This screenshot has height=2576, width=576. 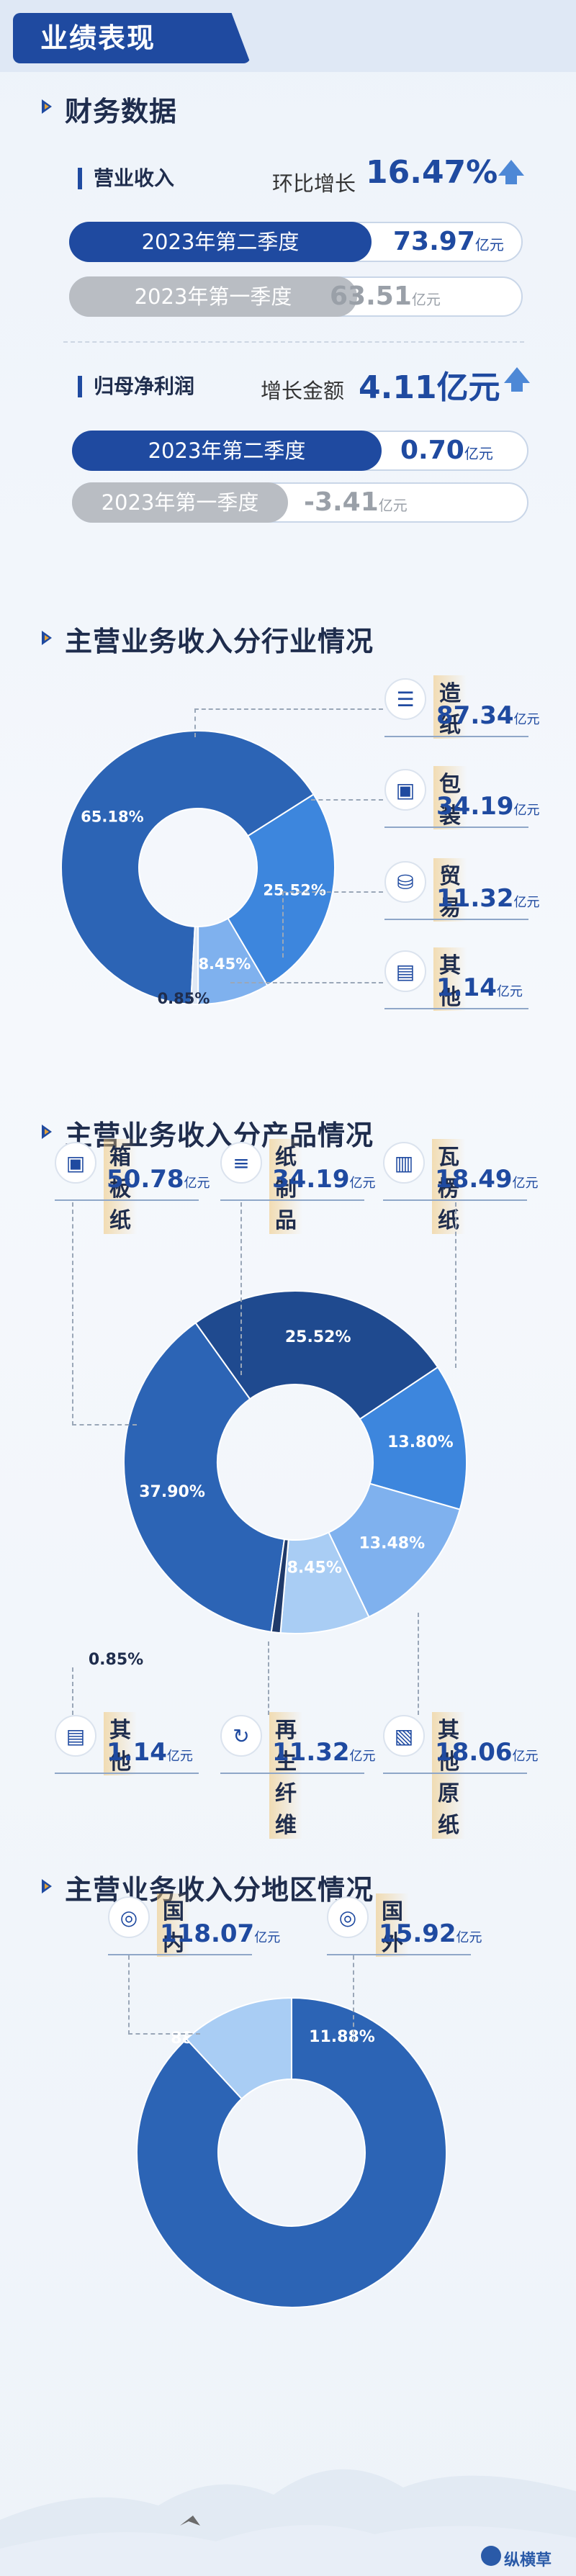 I want to click on revenue-q2-bar: 2023年第二季度, so click(x=220, y=242).